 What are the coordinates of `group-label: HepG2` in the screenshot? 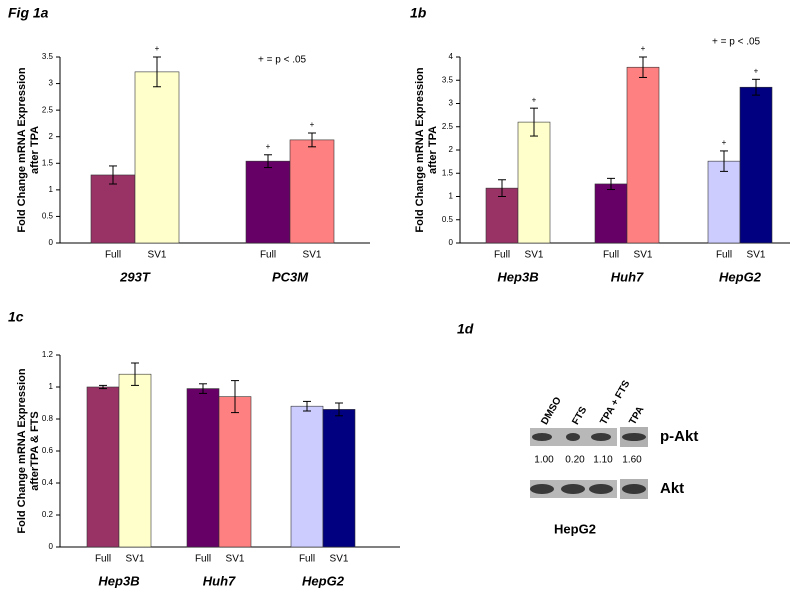 It's located at (740, 276).